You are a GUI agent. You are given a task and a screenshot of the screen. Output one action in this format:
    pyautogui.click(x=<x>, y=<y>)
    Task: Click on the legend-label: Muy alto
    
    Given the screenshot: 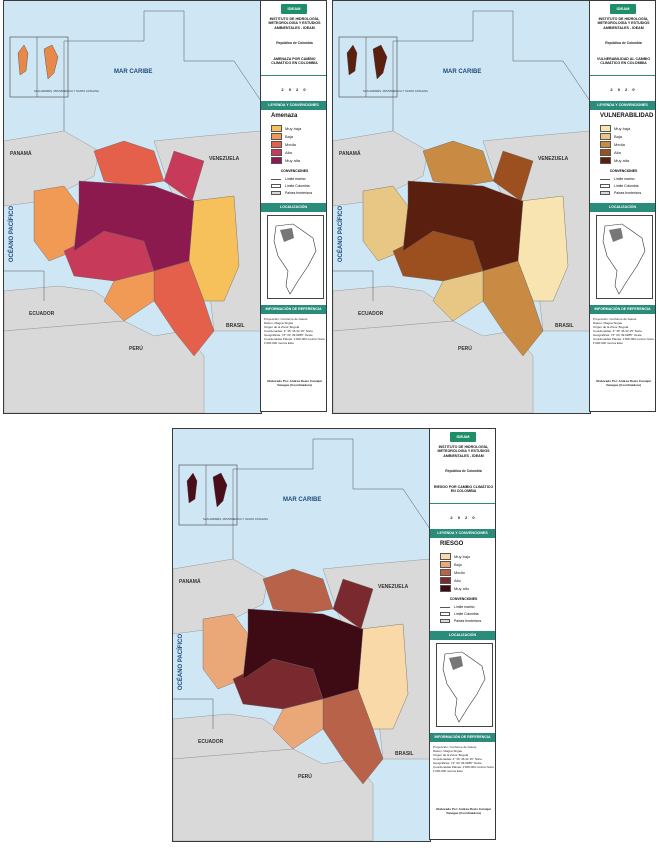 What is the action you would take?
    pyautogui.click(x=462, y=588)
    